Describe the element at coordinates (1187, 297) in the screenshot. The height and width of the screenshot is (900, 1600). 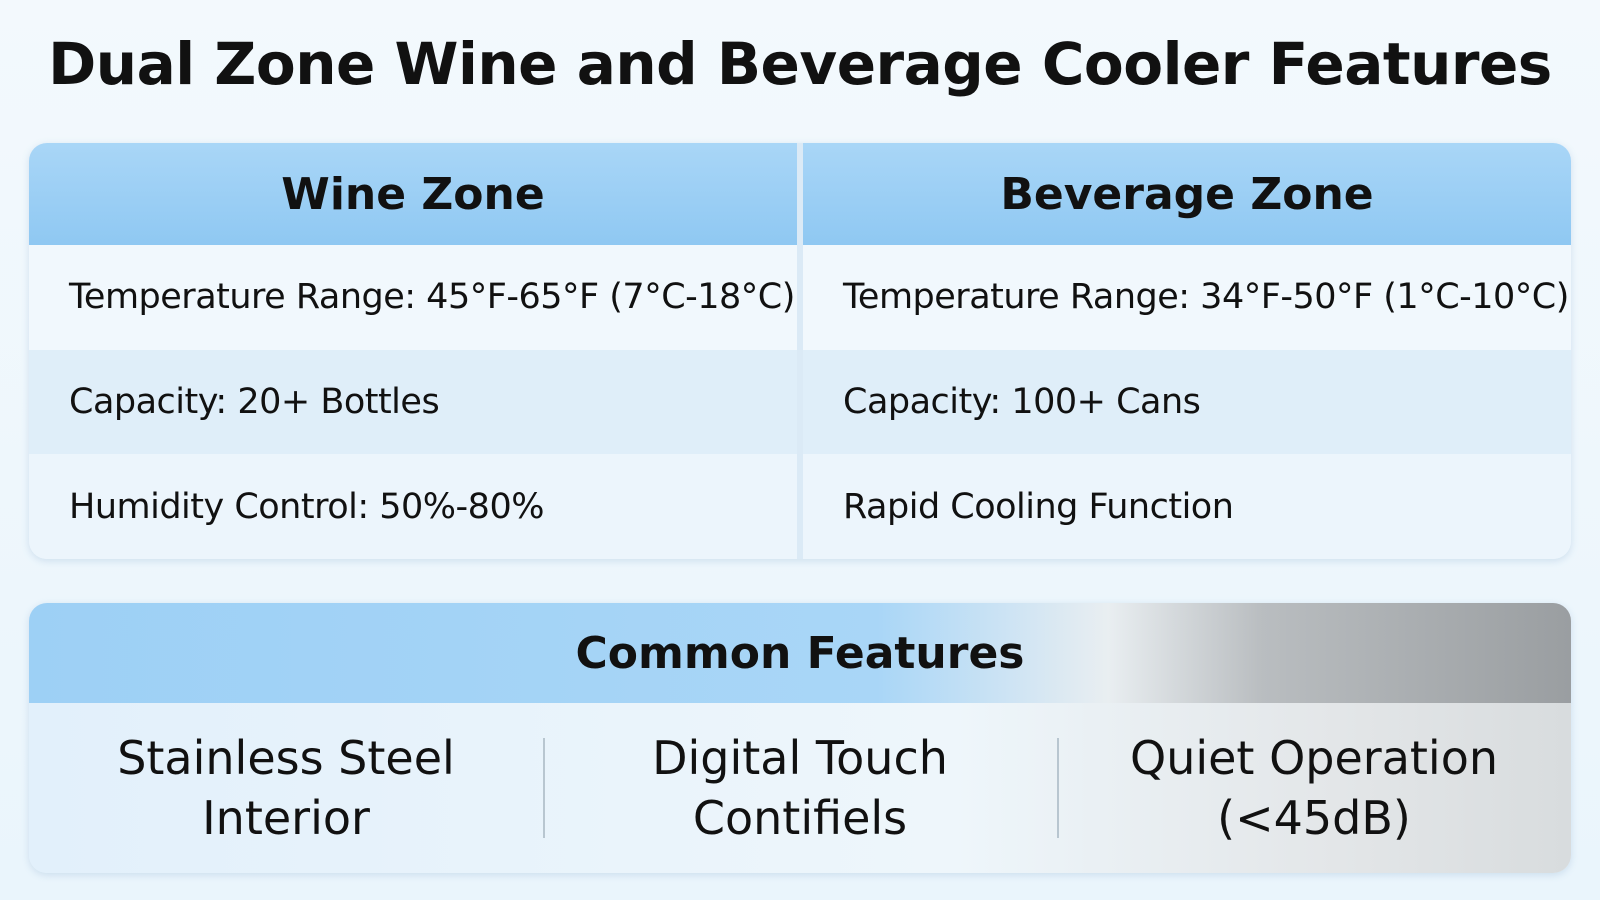
I see `zone-row: Temperature Range: 34°F-50°F (1°C-10°C)` at that location.